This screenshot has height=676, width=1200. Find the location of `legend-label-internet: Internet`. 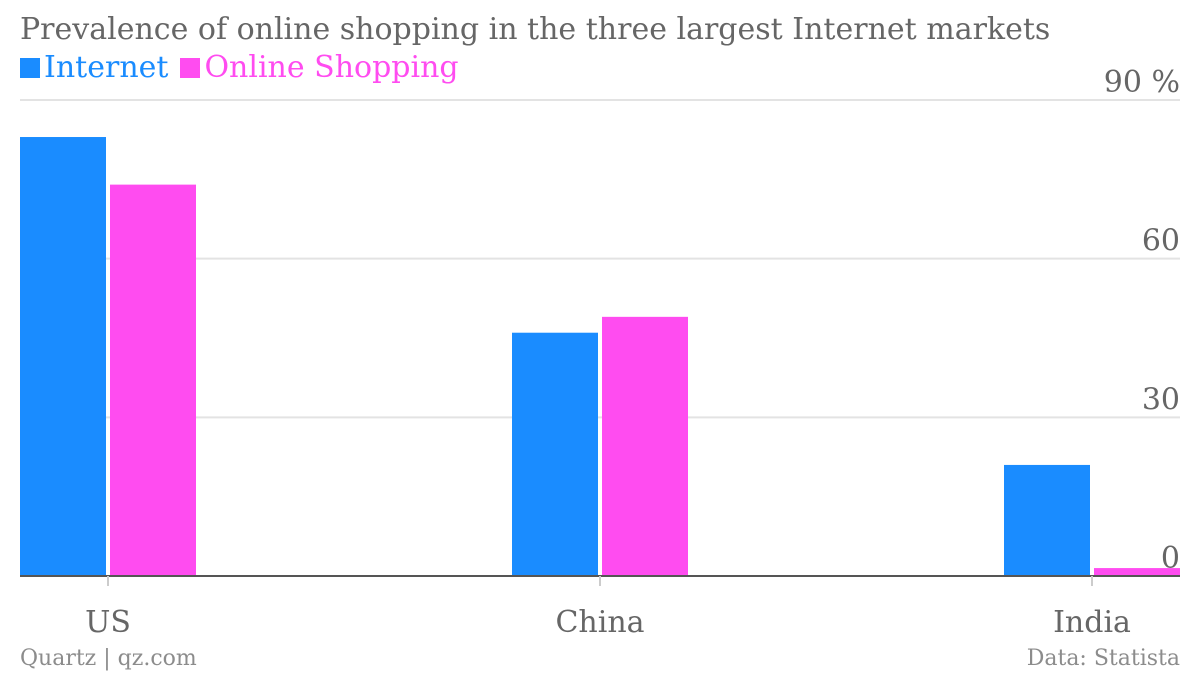

legend-label-internet: Internet is located at coordinates (106, 67).